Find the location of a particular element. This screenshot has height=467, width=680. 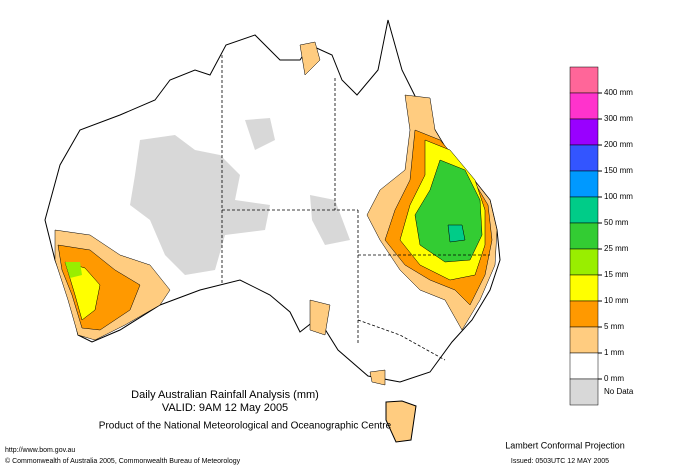

projection: Lambert Conformal Projection is located at coordinates (565, 445).